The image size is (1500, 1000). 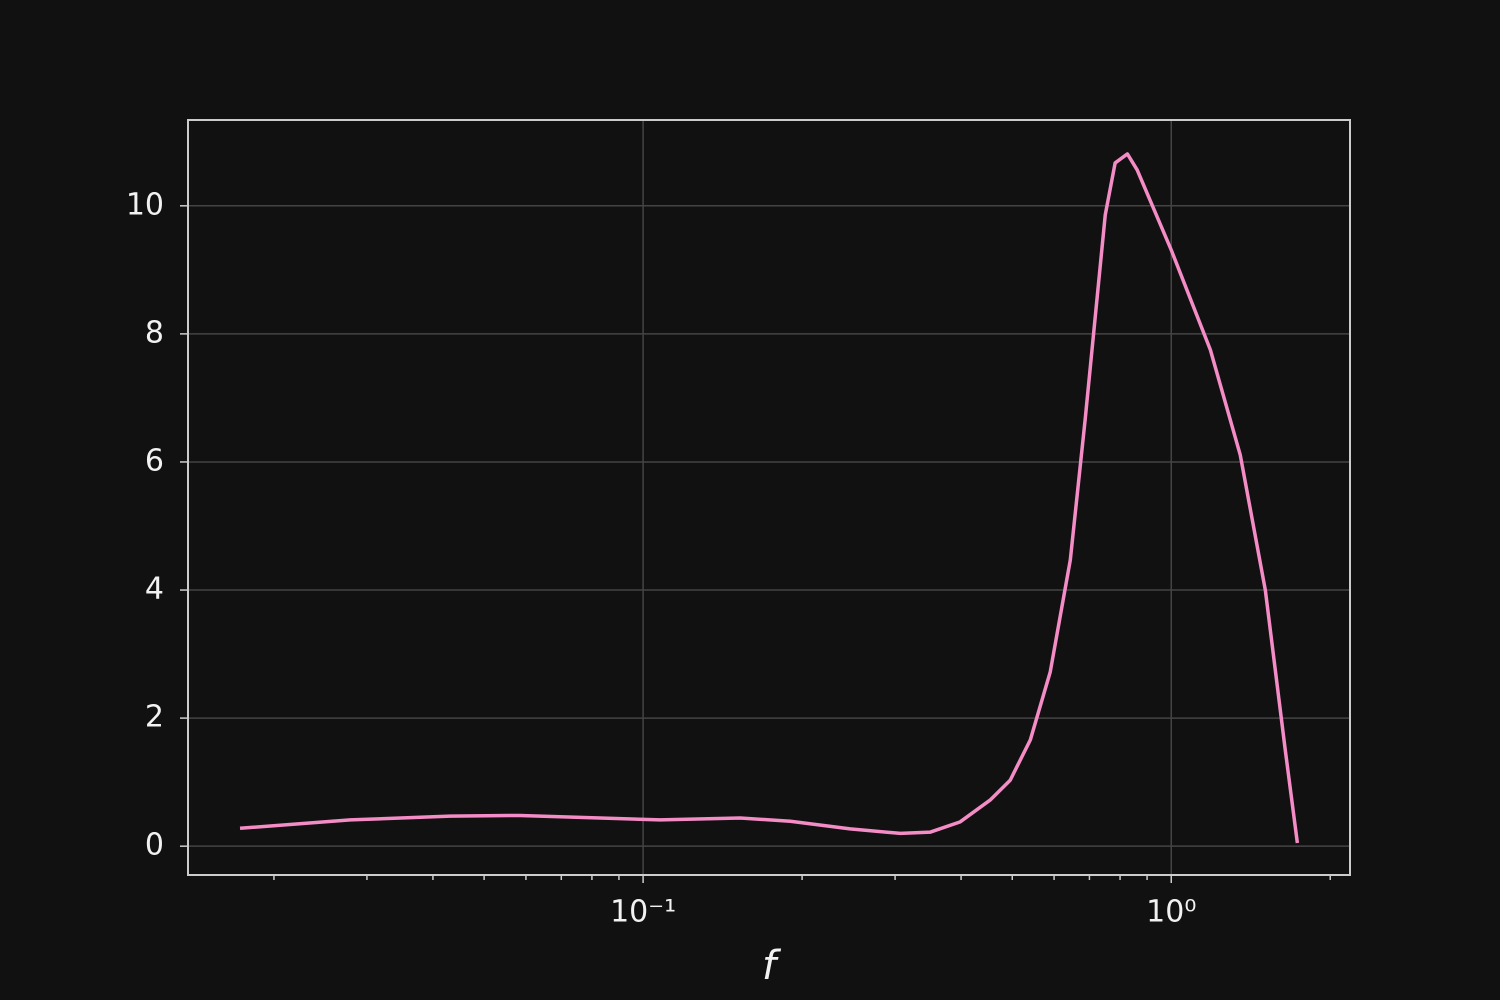 I want to click on y-tick-label: 4, so click(x=154, y=589).